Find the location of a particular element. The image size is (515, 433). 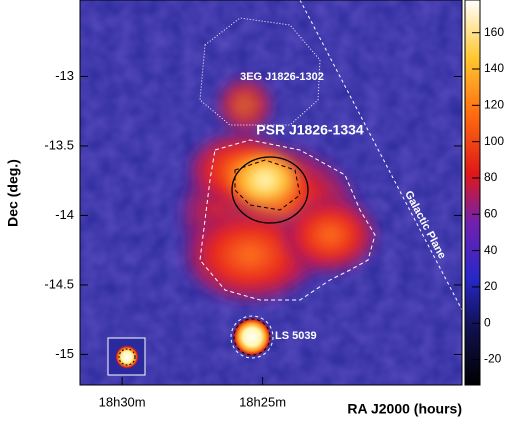

y-tick-label: -15 is located at coordinates (64, 353).